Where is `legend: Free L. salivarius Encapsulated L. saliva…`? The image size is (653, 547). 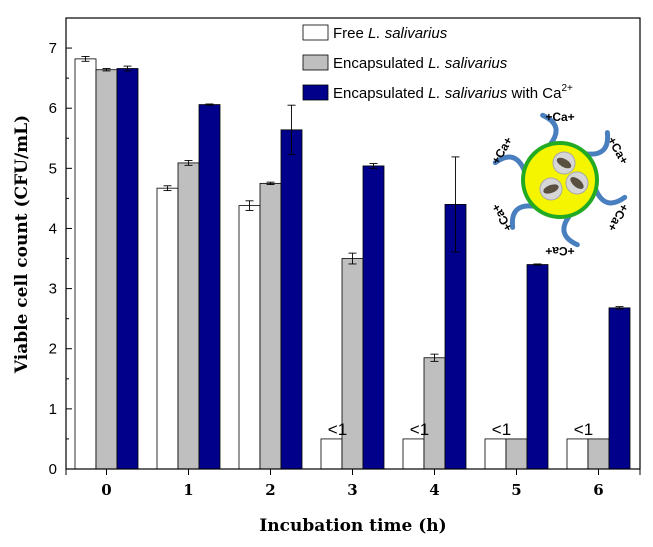
legend: Free L. salivarius Encapsulated L. saliva… is located at coordinates (437, 63).